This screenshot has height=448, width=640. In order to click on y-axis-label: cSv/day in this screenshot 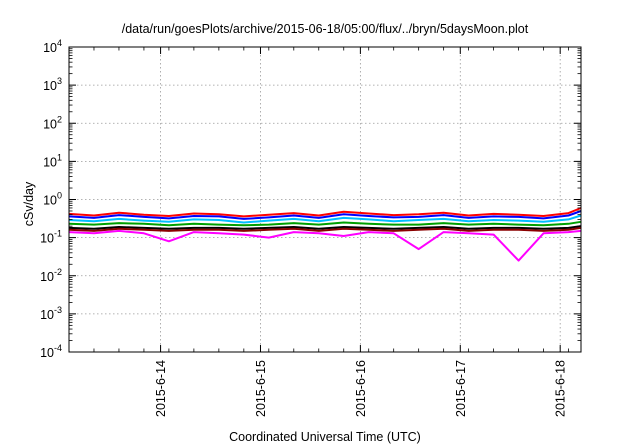, I will do `click(29, 203)`.